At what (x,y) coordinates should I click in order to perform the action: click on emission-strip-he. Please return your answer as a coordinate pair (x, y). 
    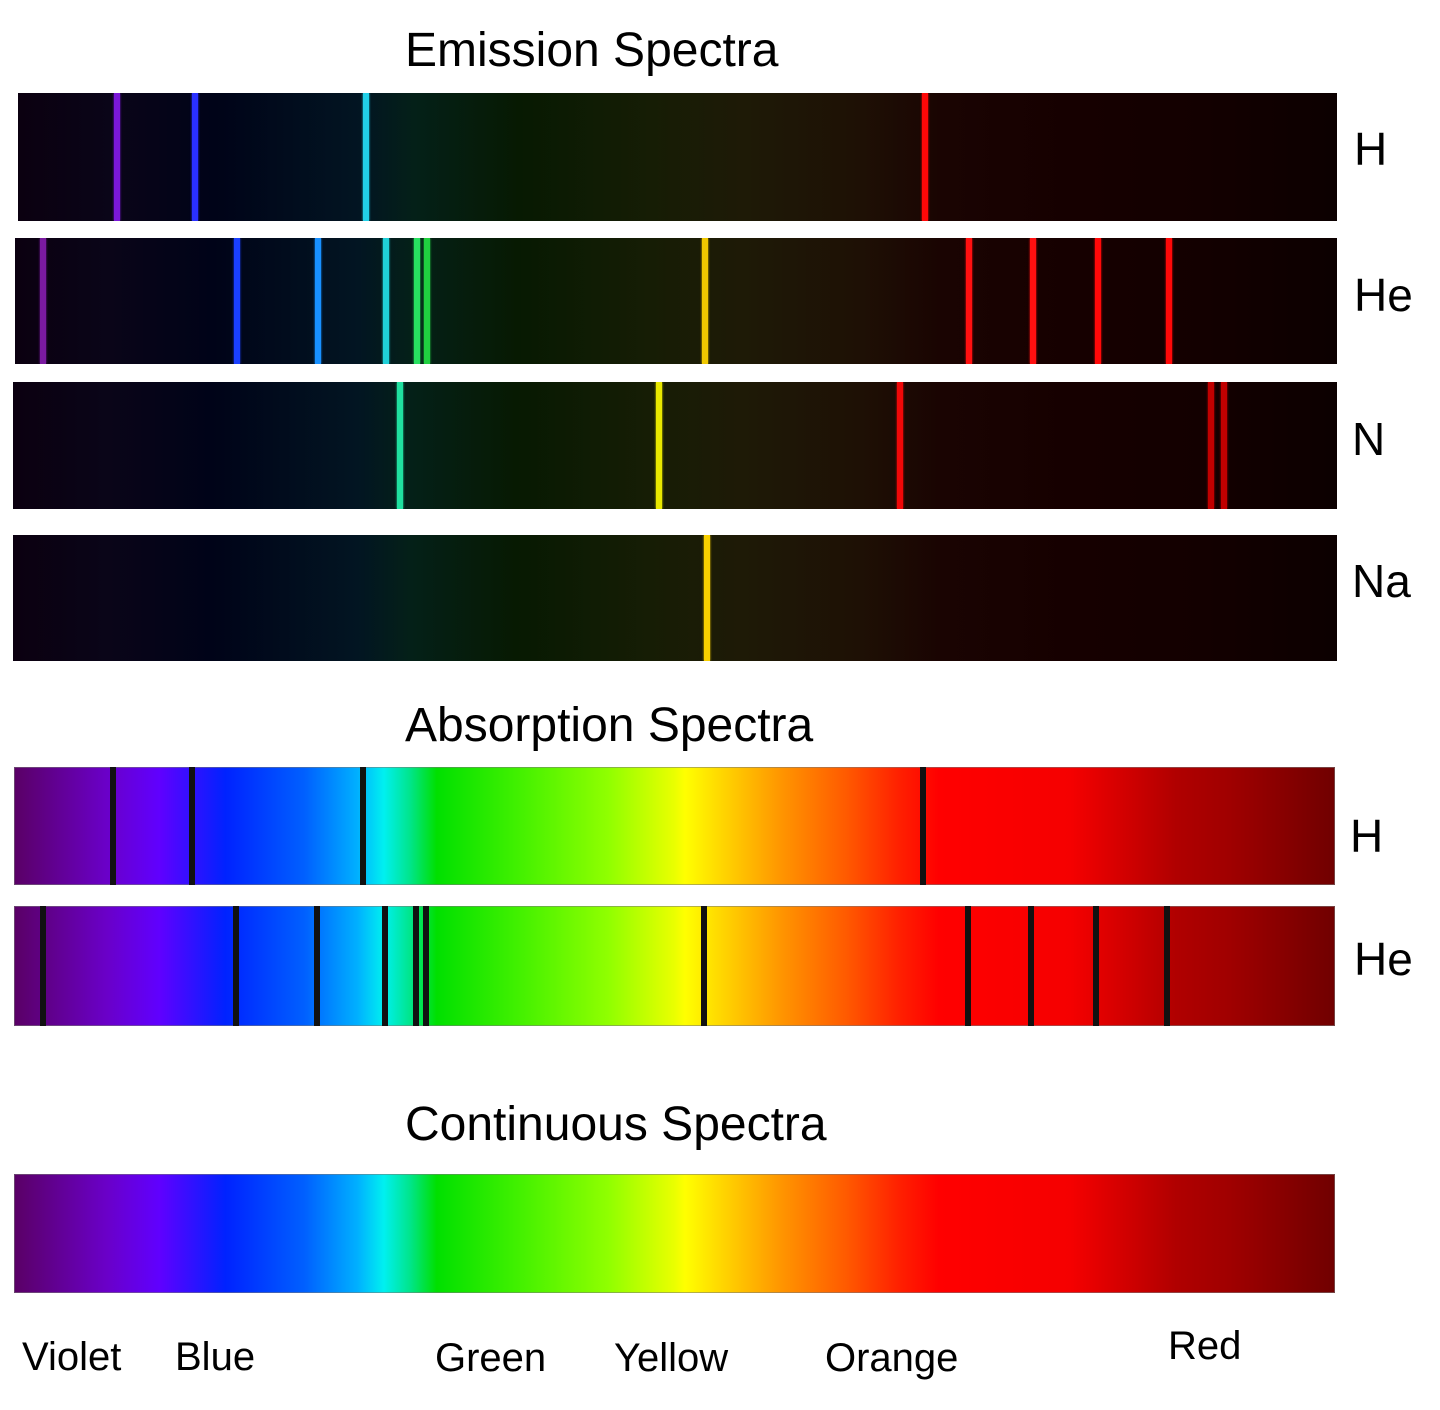
    Looking at the image, I should click on (676, 301).